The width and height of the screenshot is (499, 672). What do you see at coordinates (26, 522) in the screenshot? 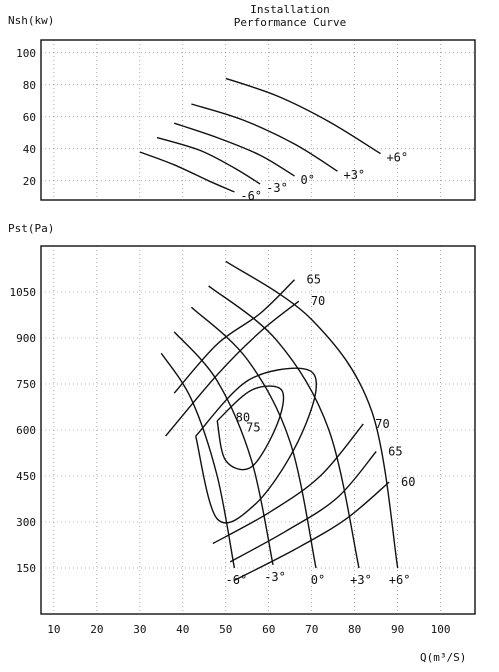
I see `y-tick-label: 300` at bounding box center [26, 522].